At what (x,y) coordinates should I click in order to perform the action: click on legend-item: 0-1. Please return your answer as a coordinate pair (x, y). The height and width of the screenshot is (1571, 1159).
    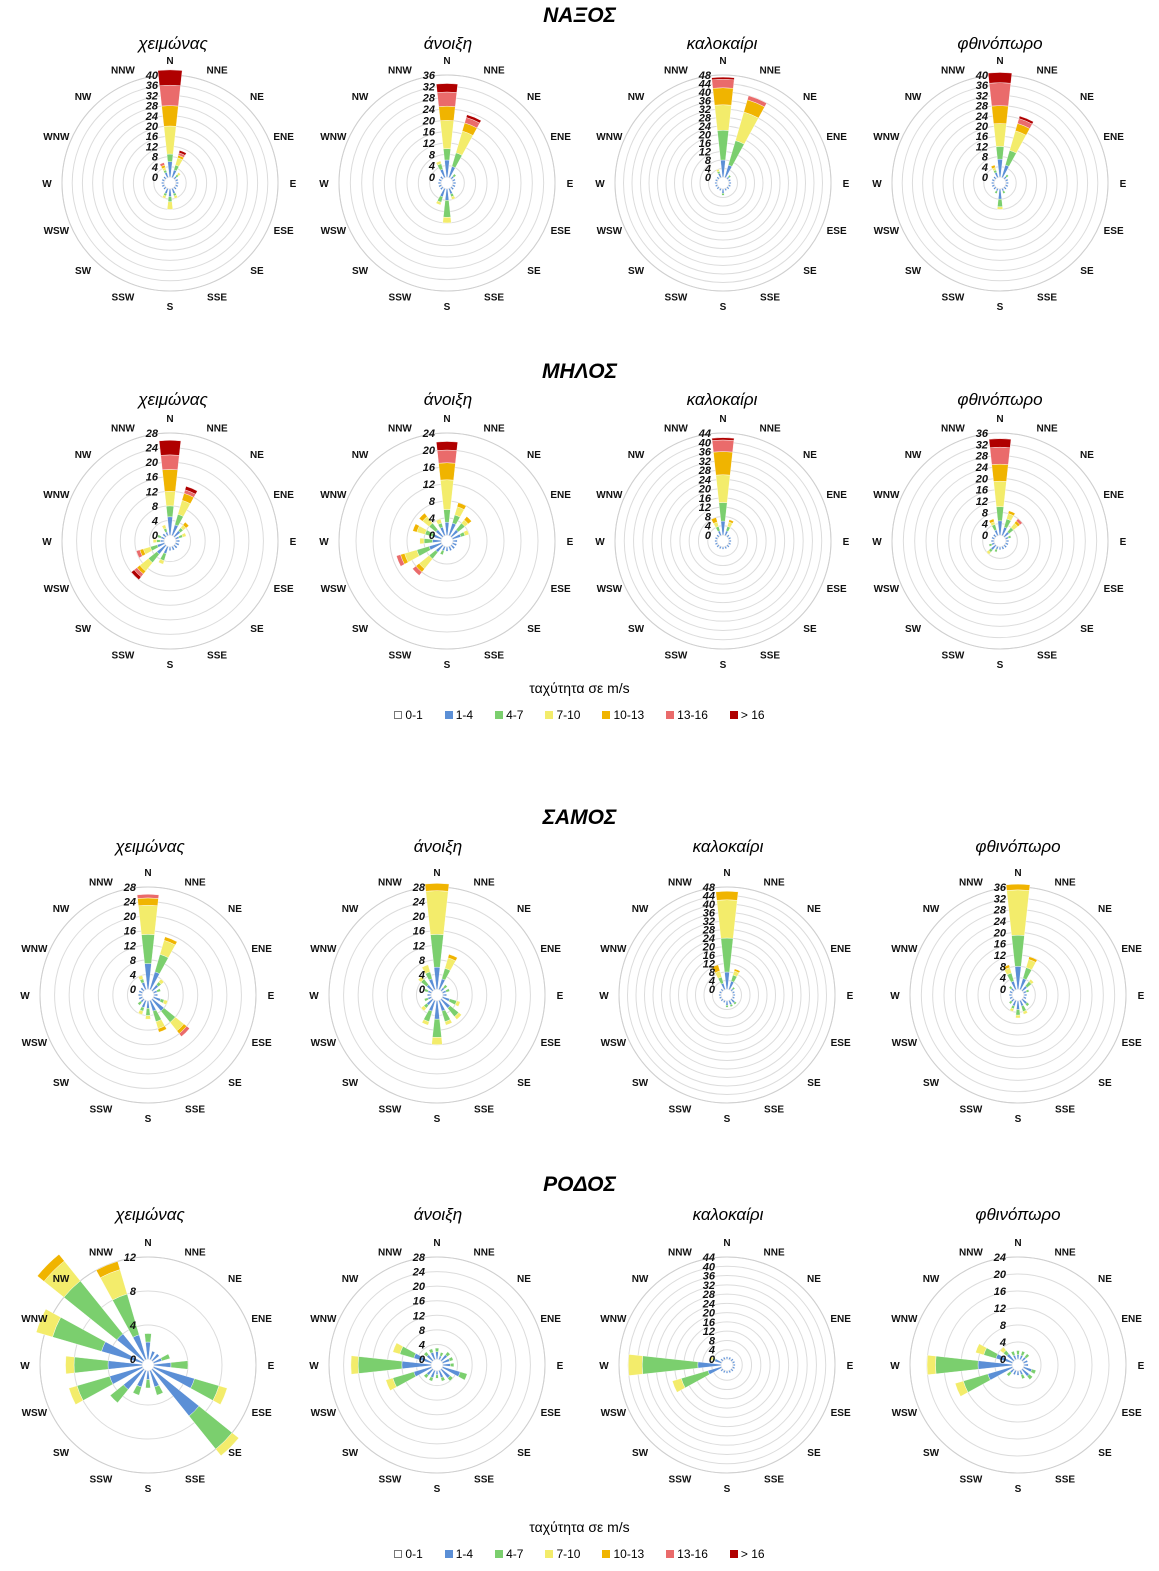
    Looking at the image, I should click on (408, 1554).